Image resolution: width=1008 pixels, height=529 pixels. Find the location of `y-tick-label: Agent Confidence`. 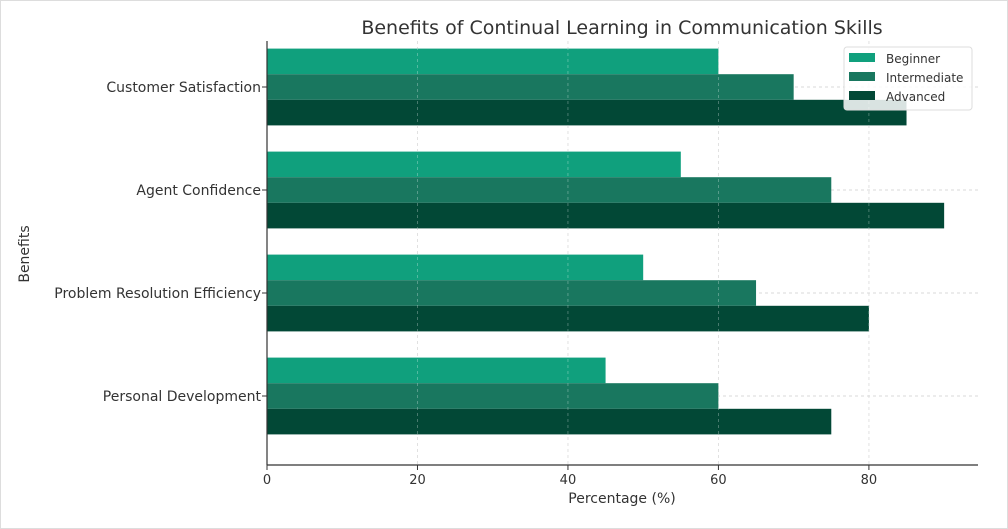

y-tick-label: Agent Confidence is located at coordinates (198, 191).